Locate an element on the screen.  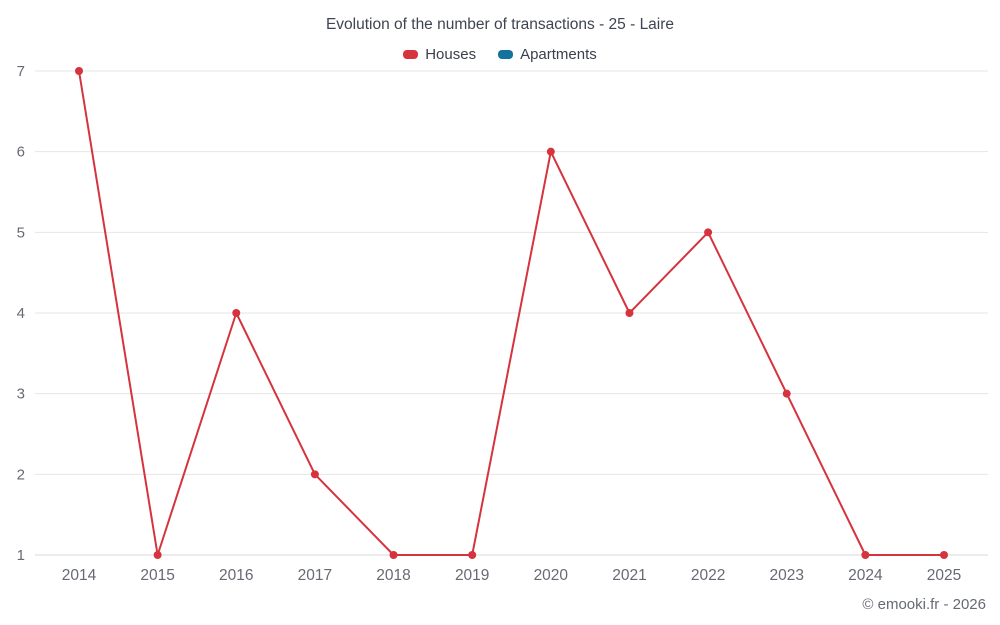
apartments-series-swatch-icon is located at coordinates (506, 54).